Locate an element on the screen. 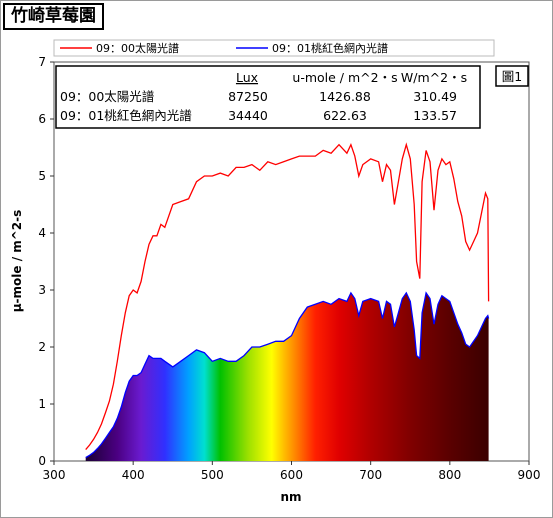 The image size is (553, 518). y-tick-label-0: 0 is located at coordinates (42, 461).